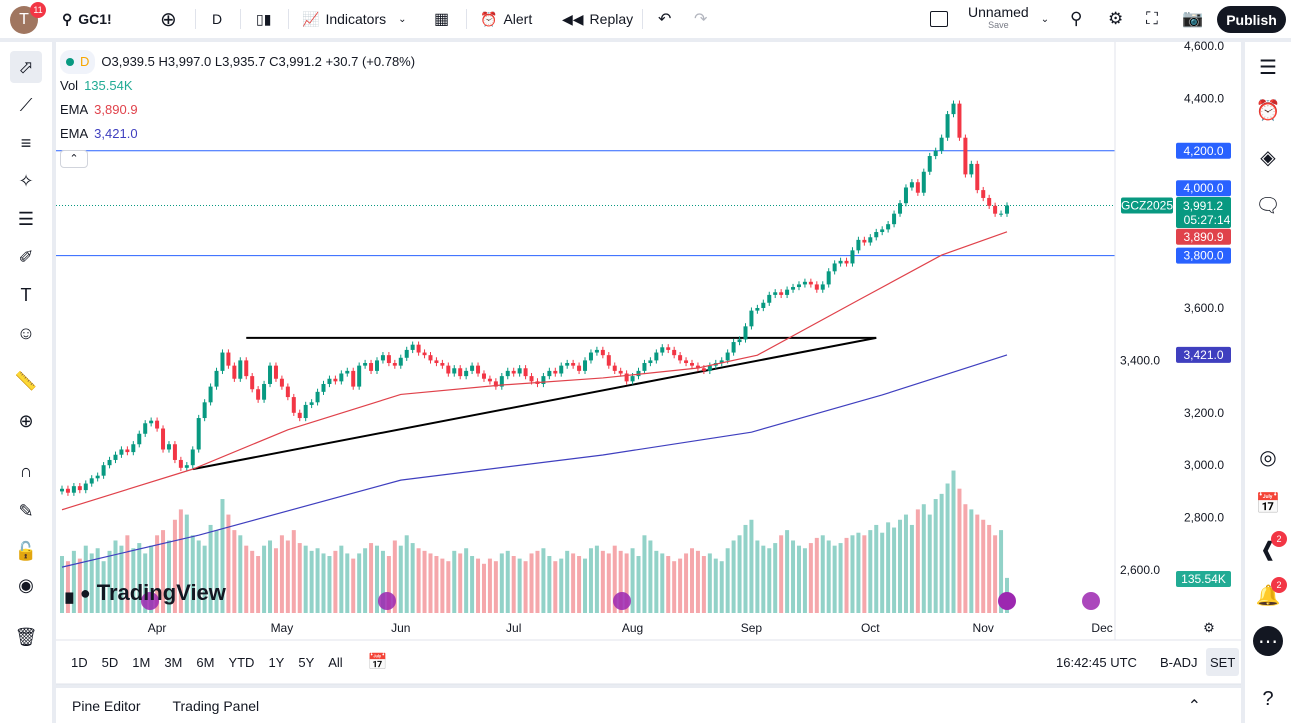 This screenshot has width=1291, height=723. What do you see at coordinates (1194, 706) in the screenshot?
I see `expand-panel-button: ⌃` at bounding box center [1194, 706].